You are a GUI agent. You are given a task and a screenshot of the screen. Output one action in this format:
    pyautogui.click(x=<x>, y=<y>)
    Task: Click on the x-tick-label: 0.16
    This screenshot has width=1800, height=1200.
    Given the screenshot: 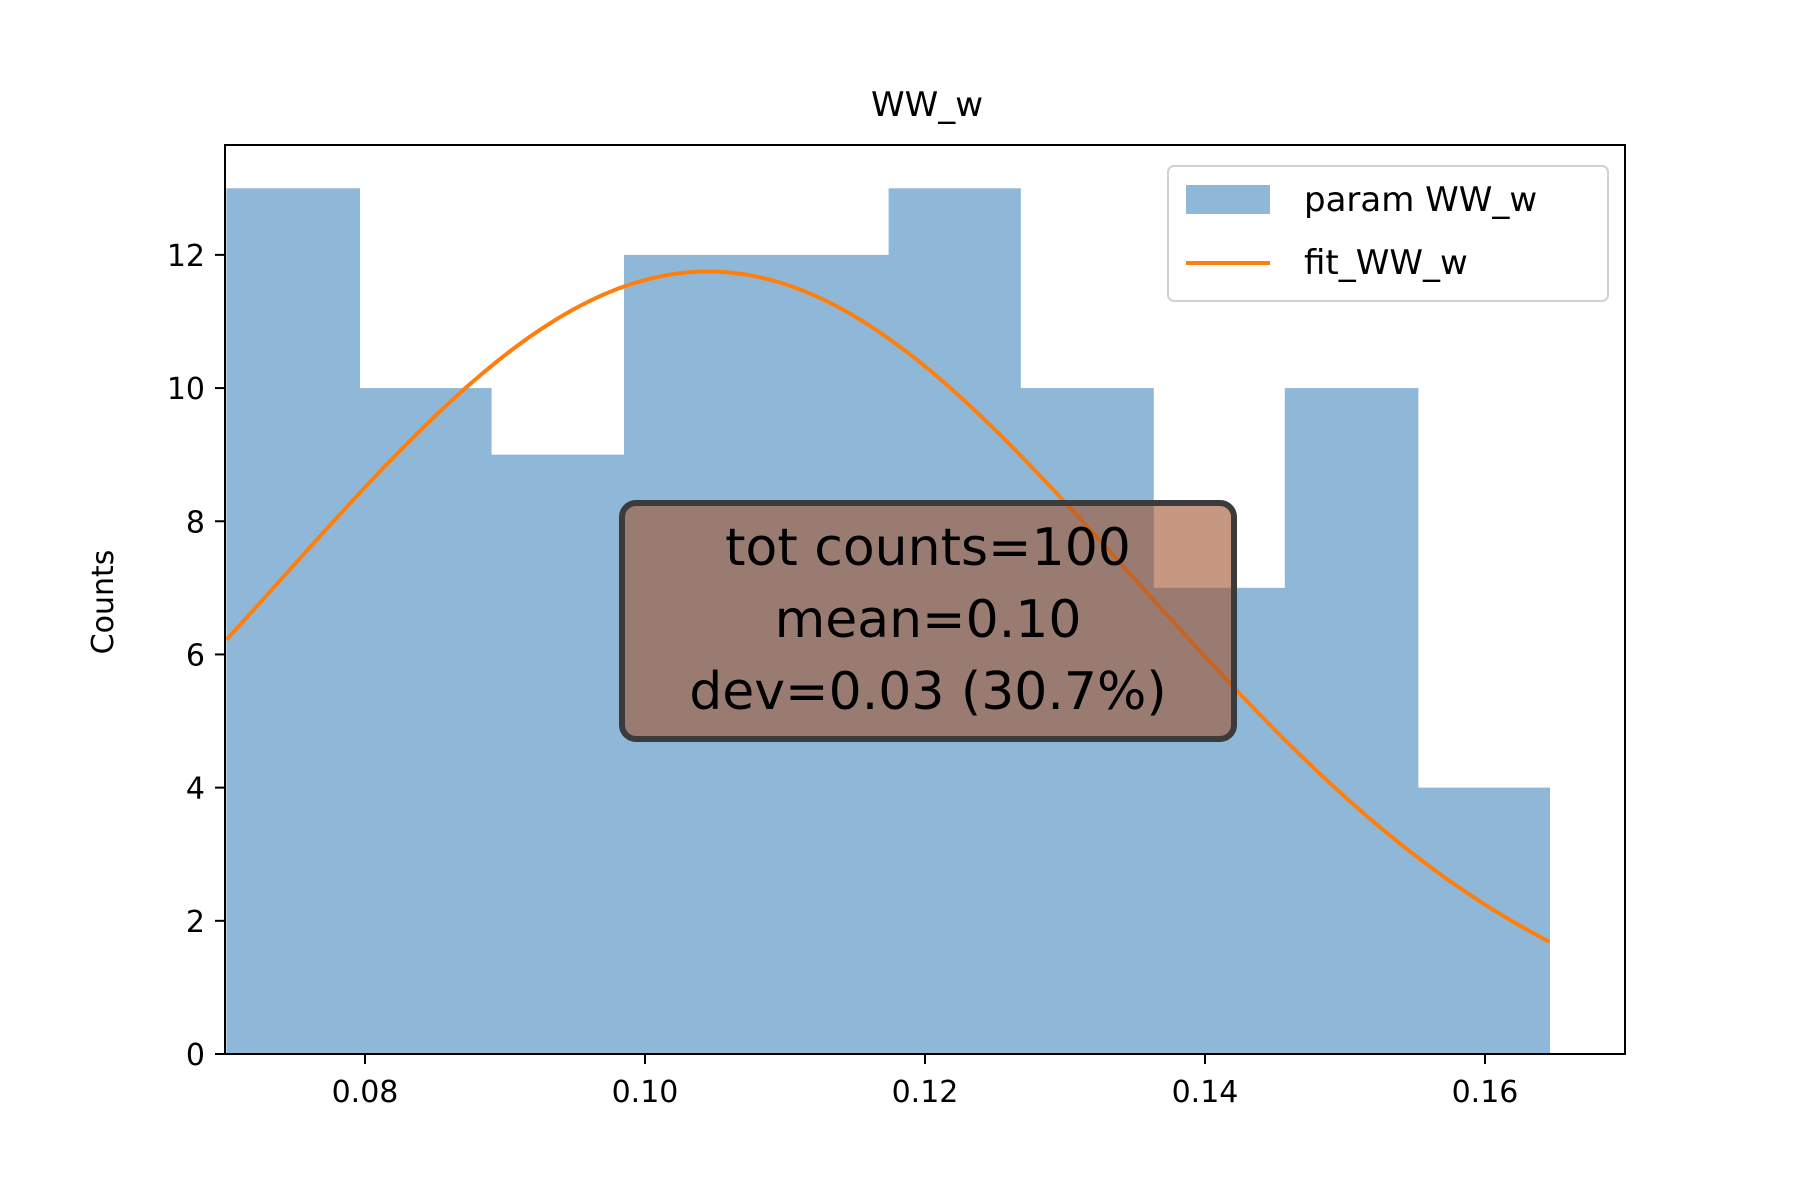 What is the action you would take?
    pyautogui.click(x=1485, y=1092)
    